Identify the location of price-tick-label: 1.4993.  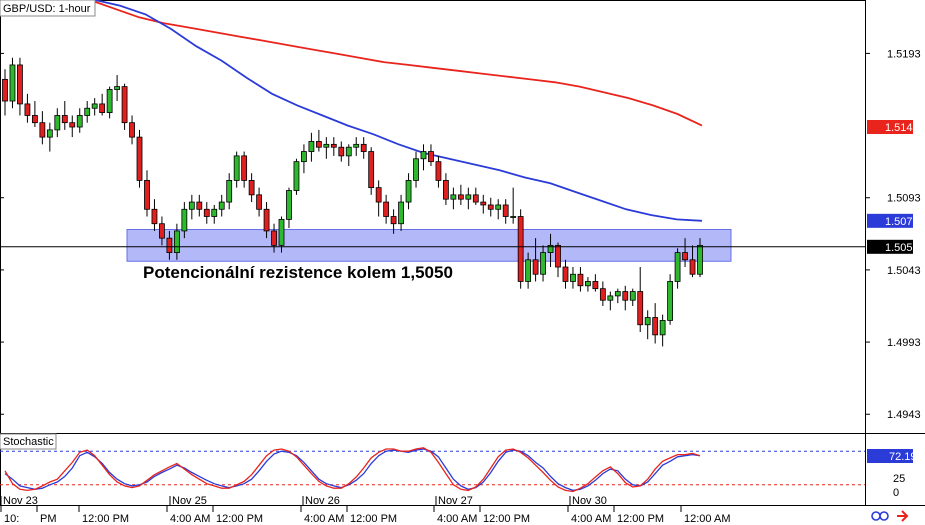
(904, 343).